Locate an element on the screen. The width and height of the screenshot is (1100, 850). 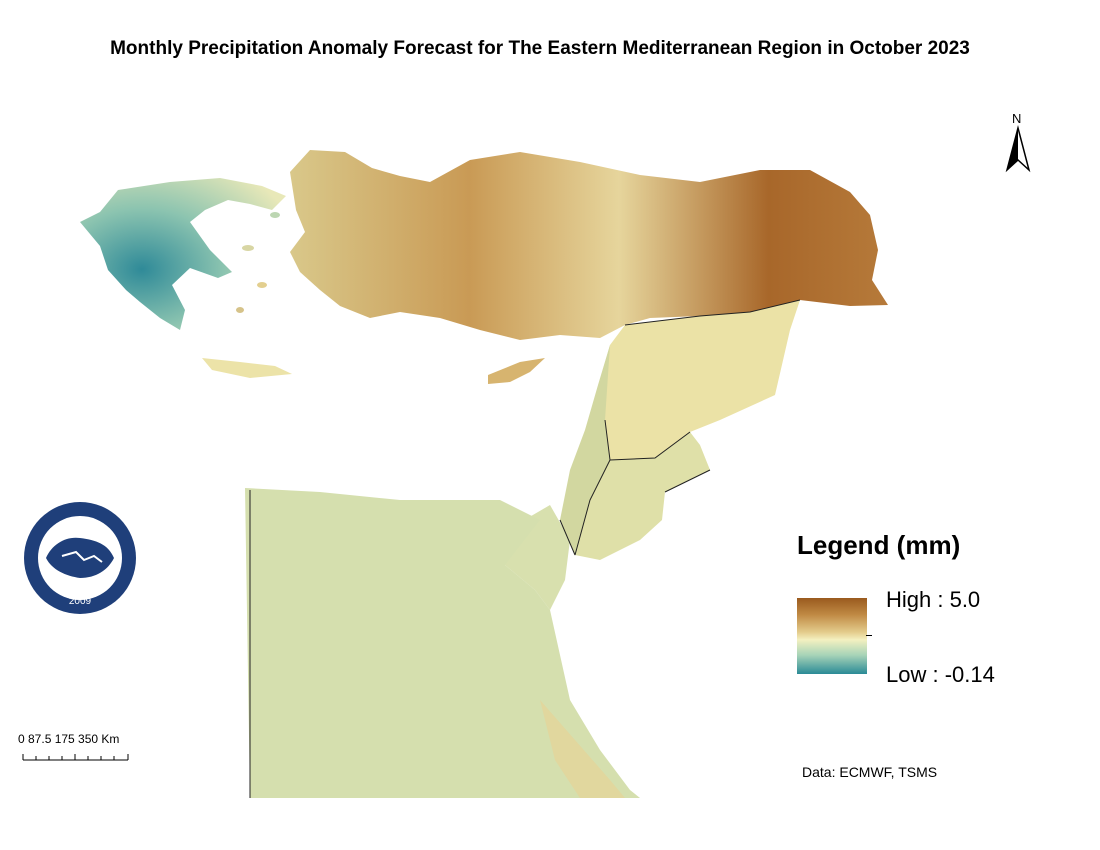
jordan-landmass is located at coordinates (642, 496).